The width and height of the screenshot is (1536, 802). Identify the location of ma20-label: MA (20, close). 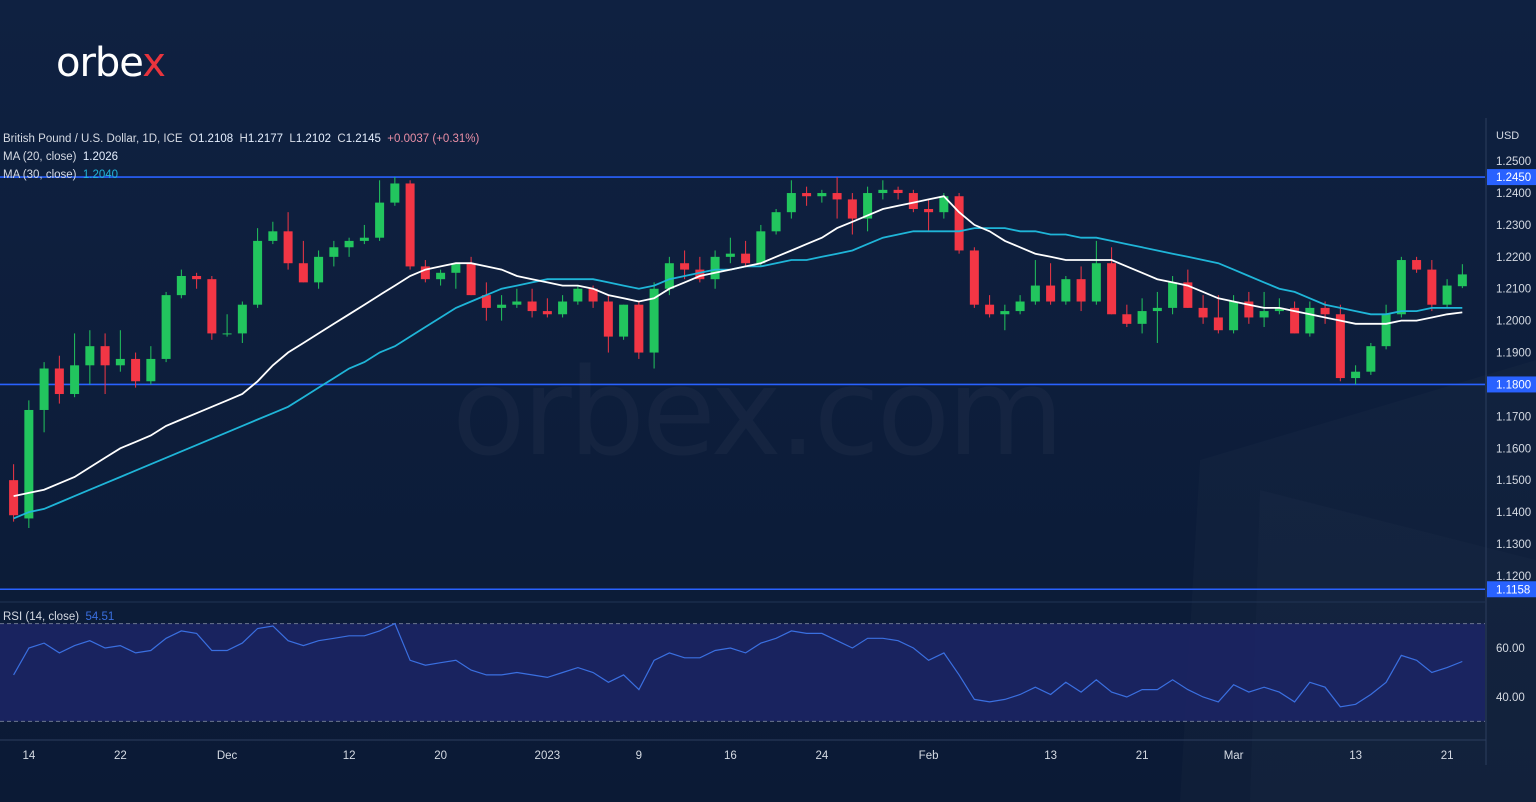
(40, 157).